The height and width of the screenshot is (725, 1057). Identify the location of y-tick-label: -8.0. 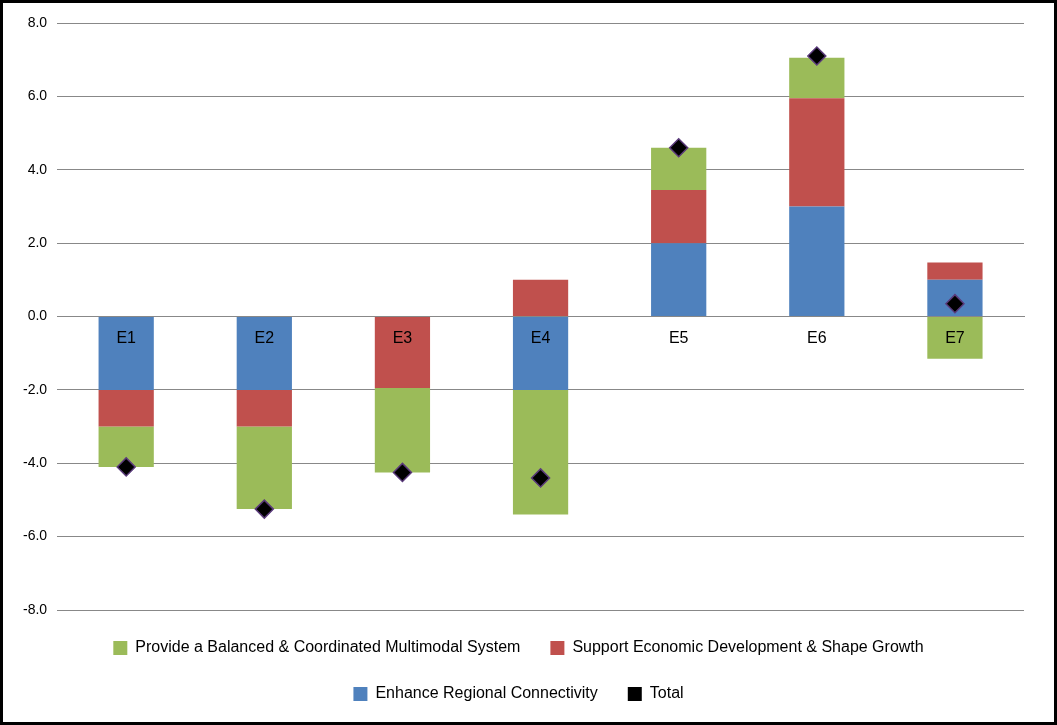
(35, 608).